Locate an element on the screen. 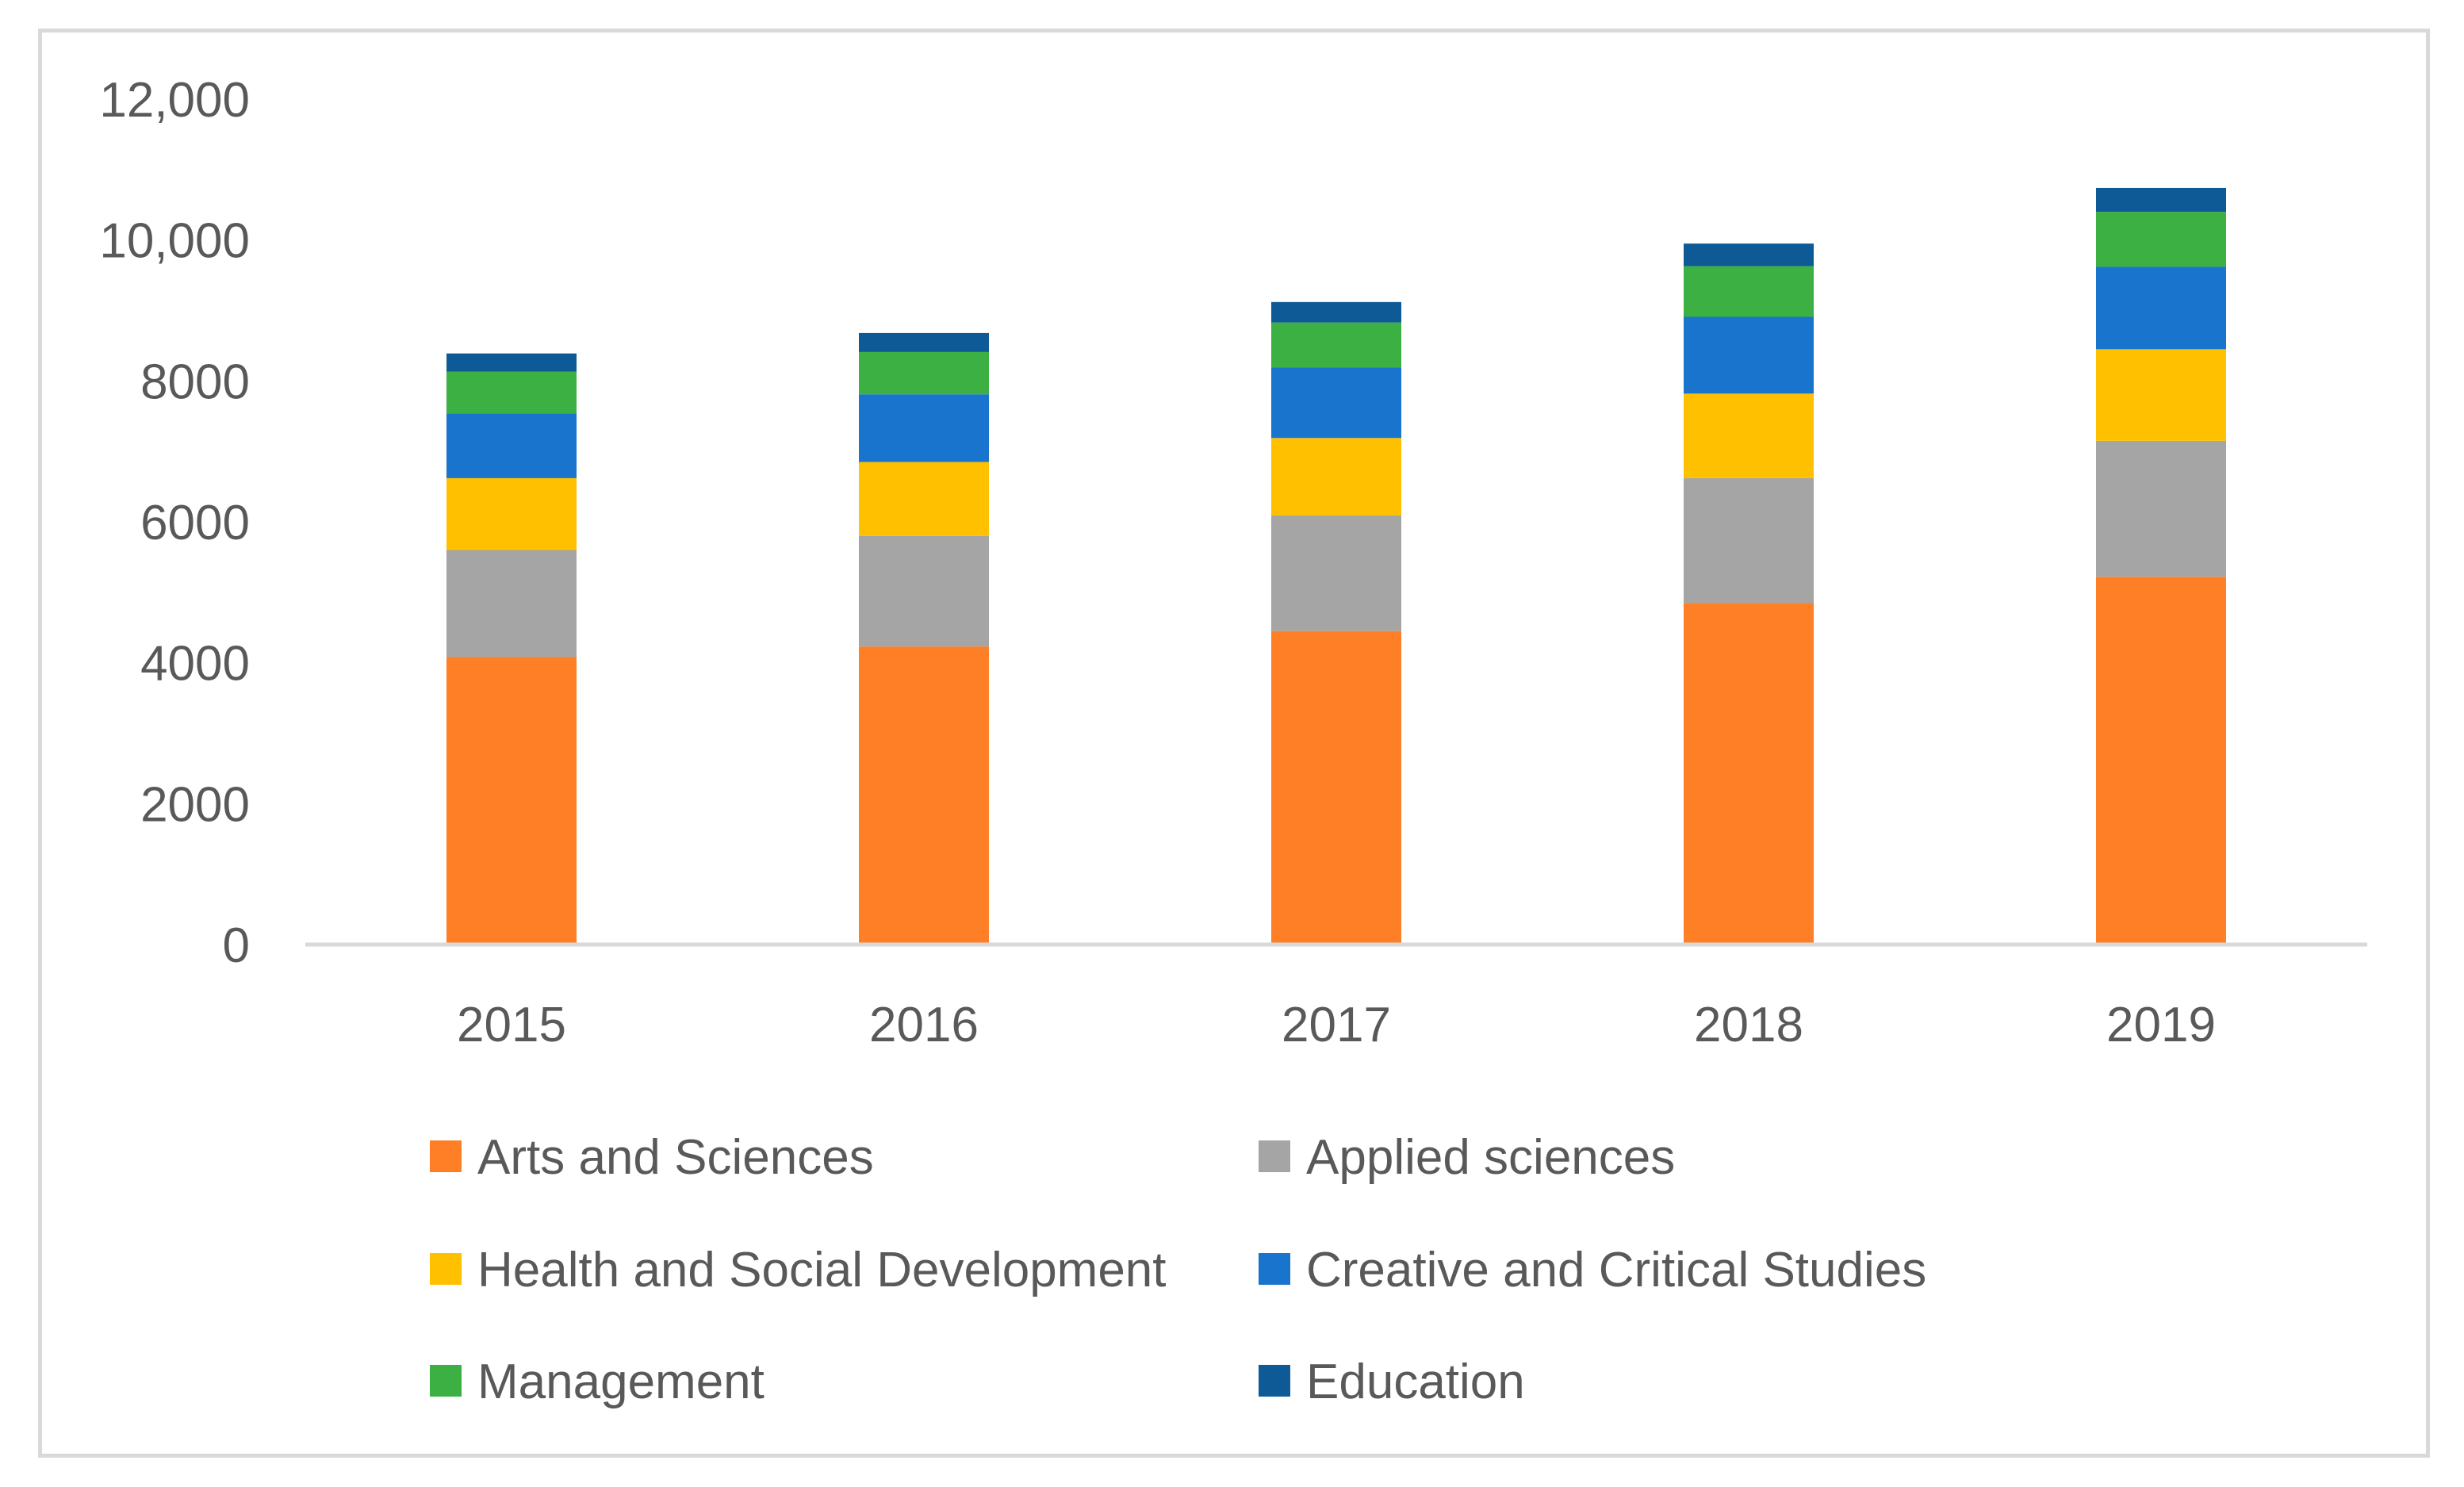 The image size is (2464, 1487). x-tick-label: 2018 is located at coordinates (1748, 1025).